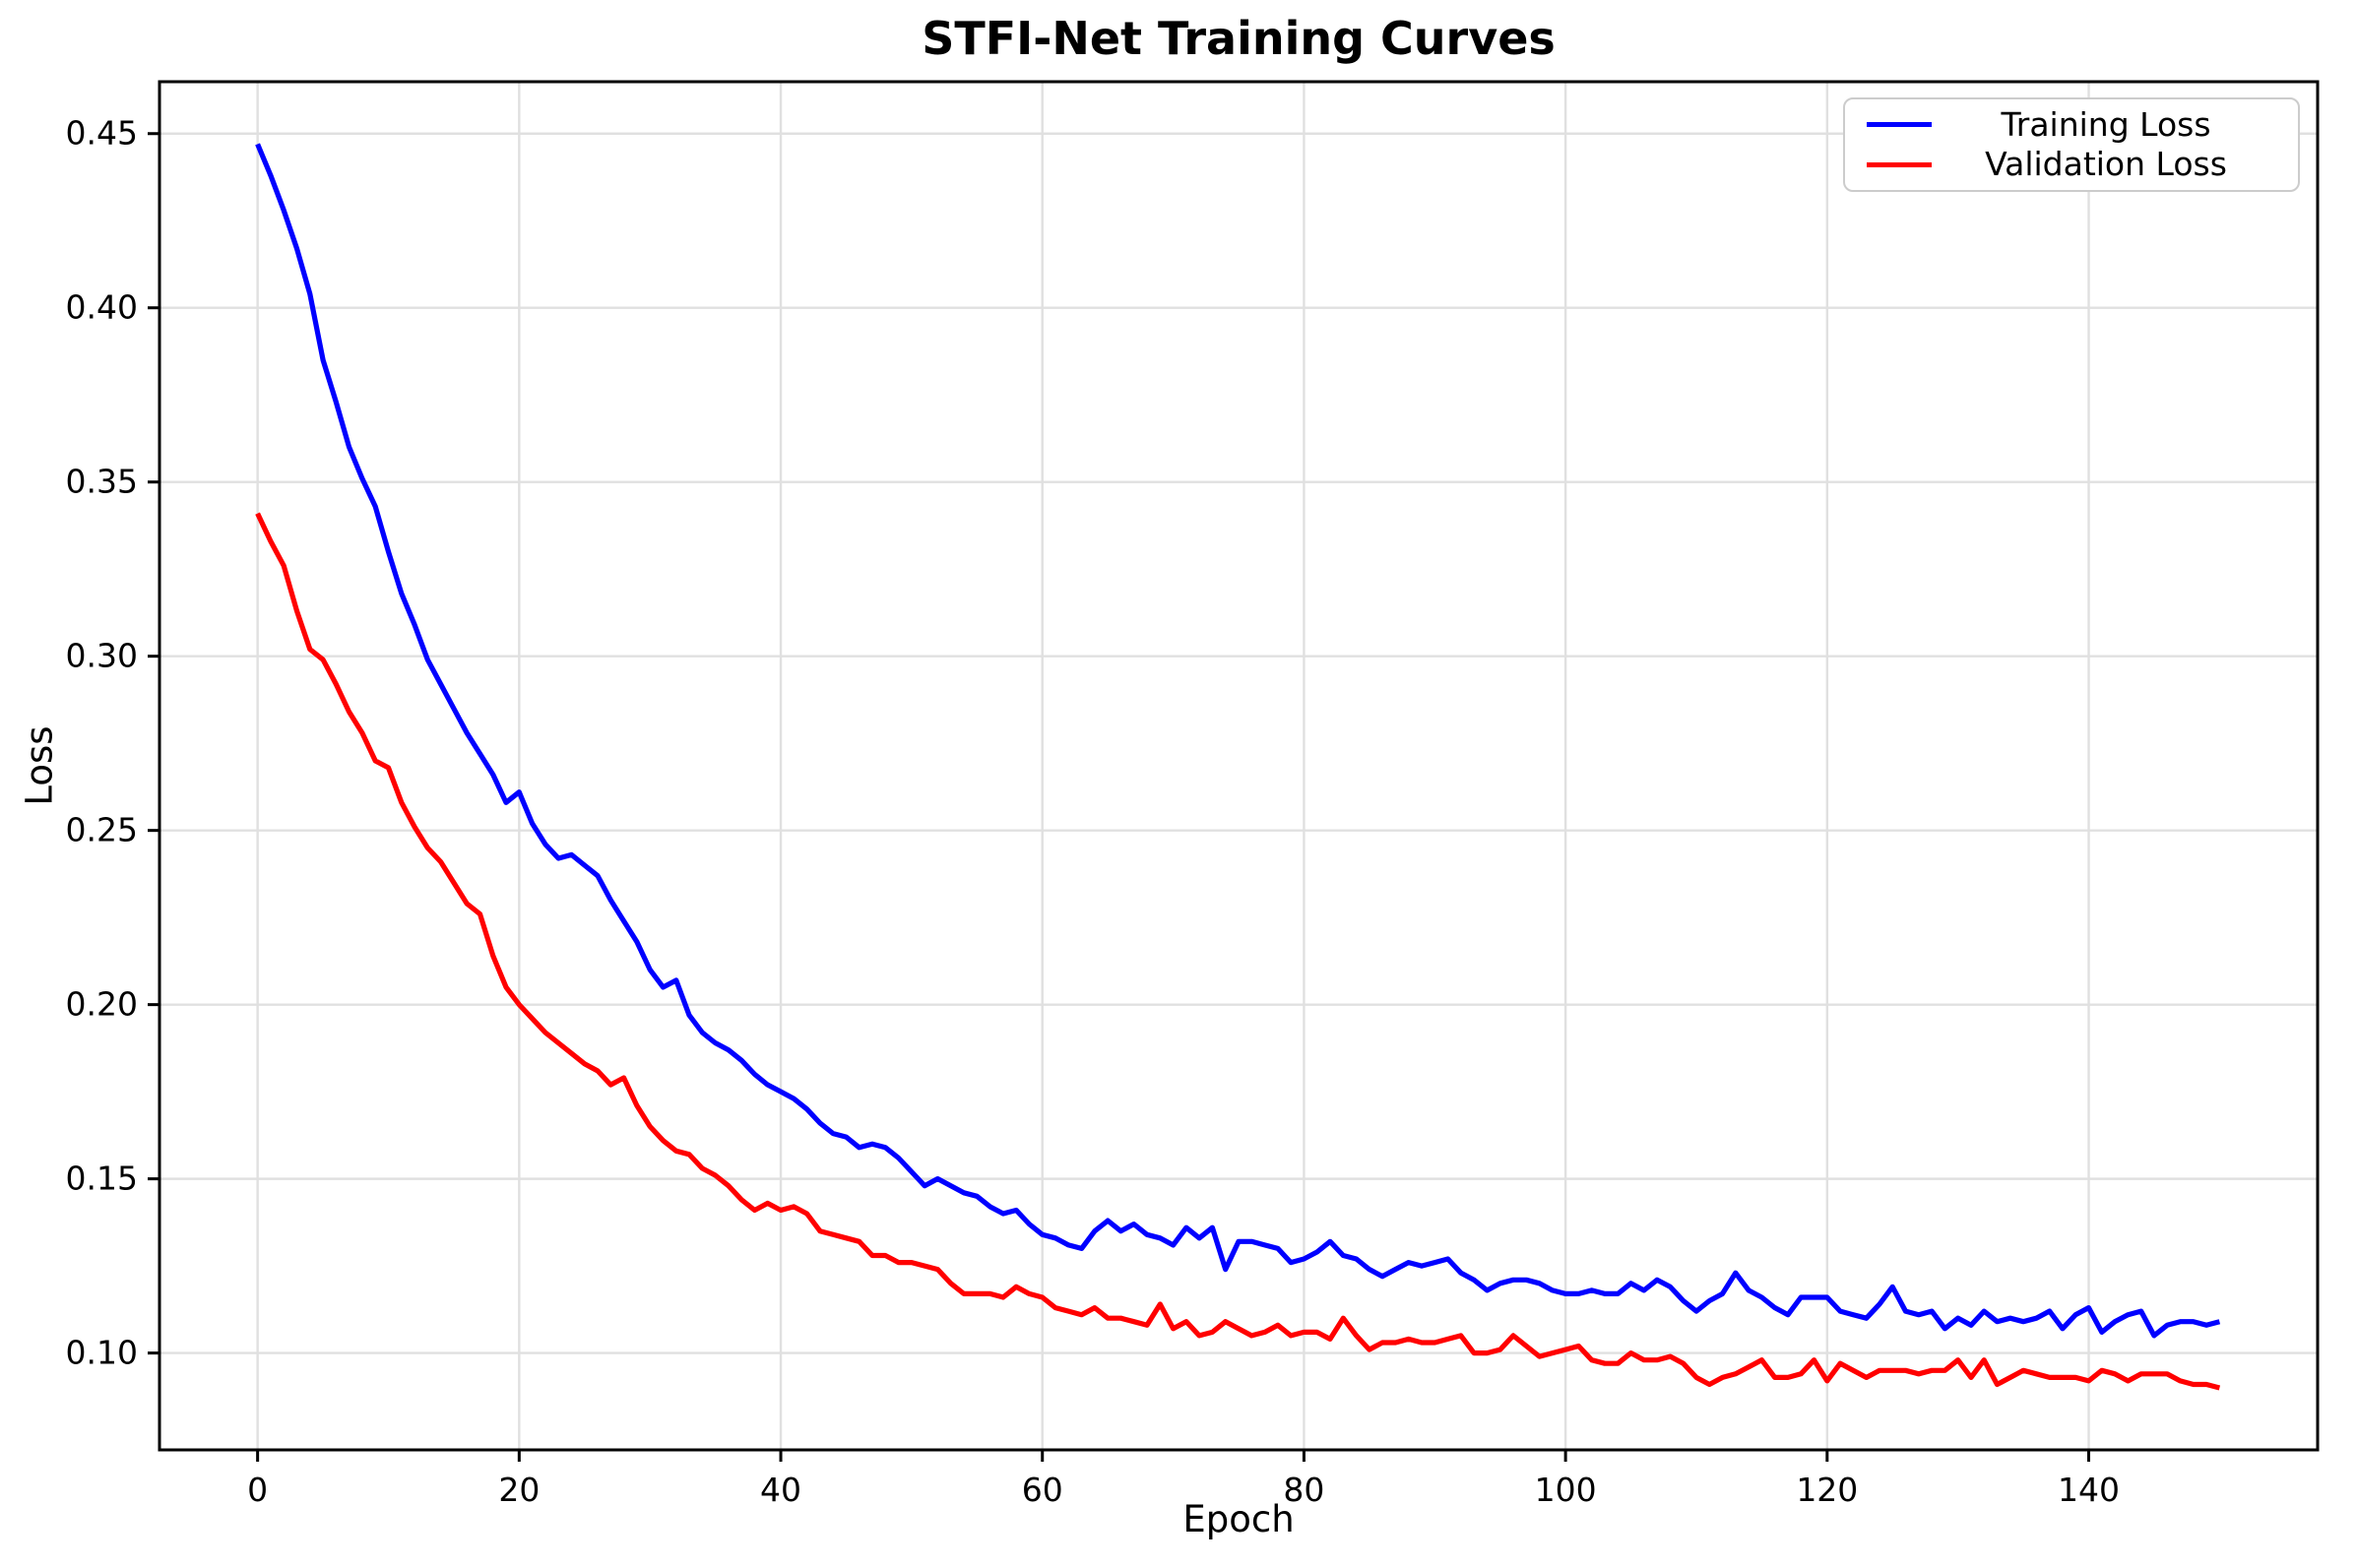  Describe the element at coordinates (102, 482) in the screenshot. I see `y-tick-label-0.35: 0.35` at that location.